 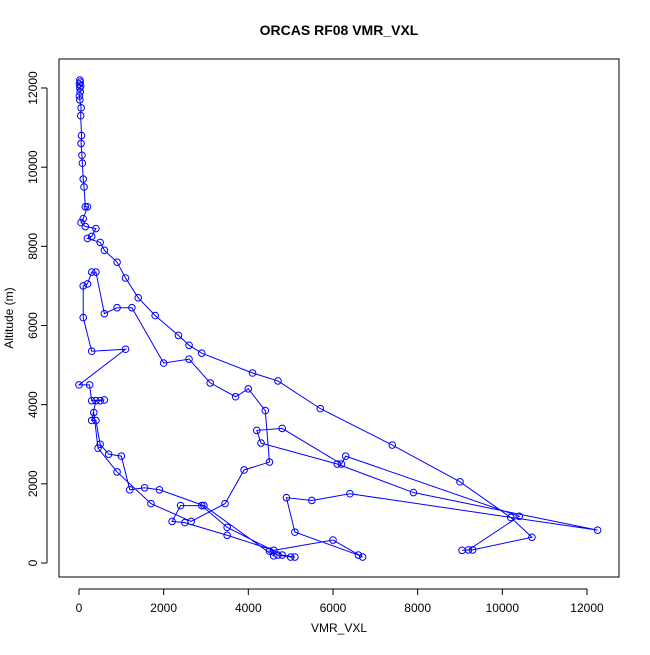 I want to click on y-tick-label: 10000, so click(x=33, y=167).